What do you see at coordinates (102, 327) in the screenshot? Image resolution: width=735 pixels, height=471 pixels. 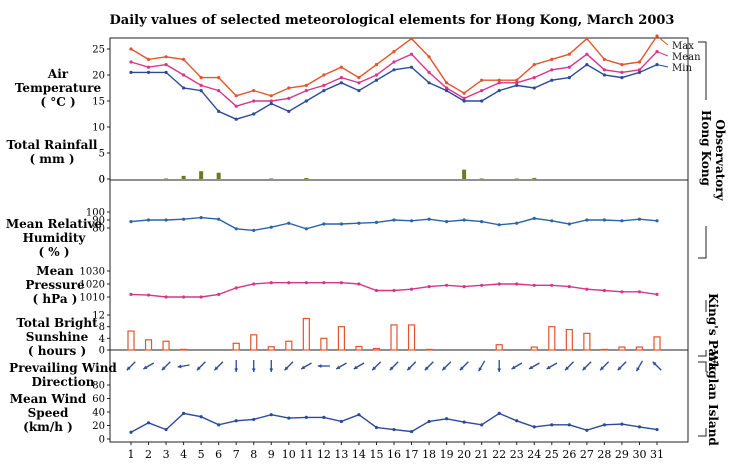 I see `sunshine-tick-label: 8` at bounding box center [102, 327].